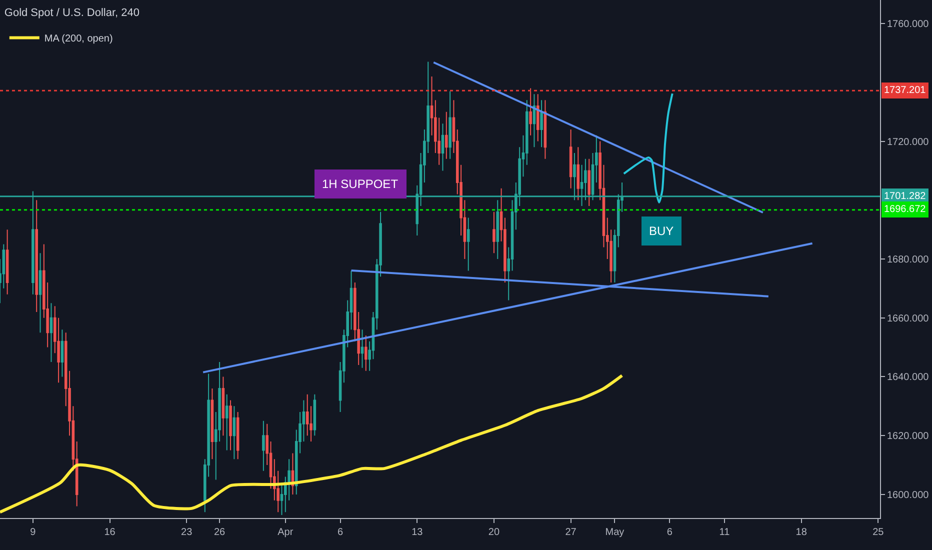 This screenshot has height=550, width=932. What do you see at coordinates (802, 532) in the screenshot?
I see `x-tick-label: 18` at bounding box center [802, 532].